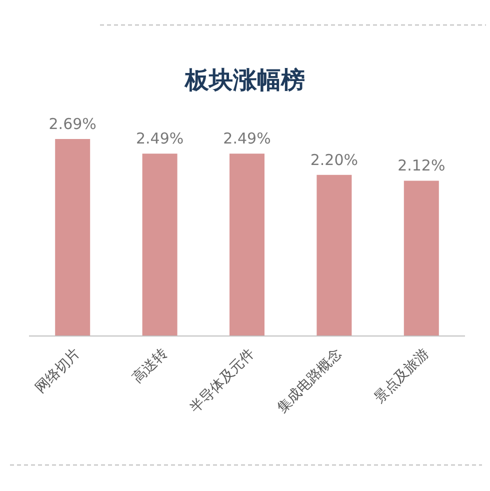  What do you see at coordinates (334, 159) in the screenshot?
I see `data-label: 2.20%` at bounding box center [334, 159].